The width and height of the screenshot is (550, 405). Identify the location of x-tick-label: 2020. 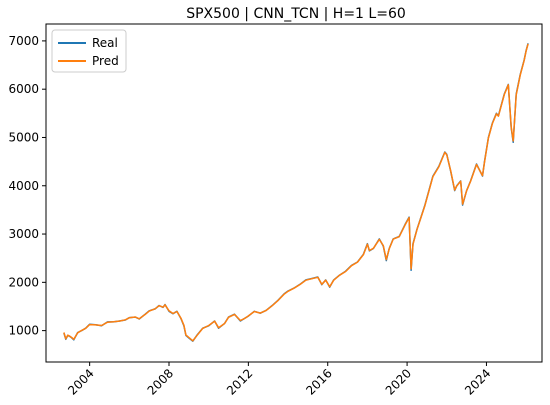
(398, 381).